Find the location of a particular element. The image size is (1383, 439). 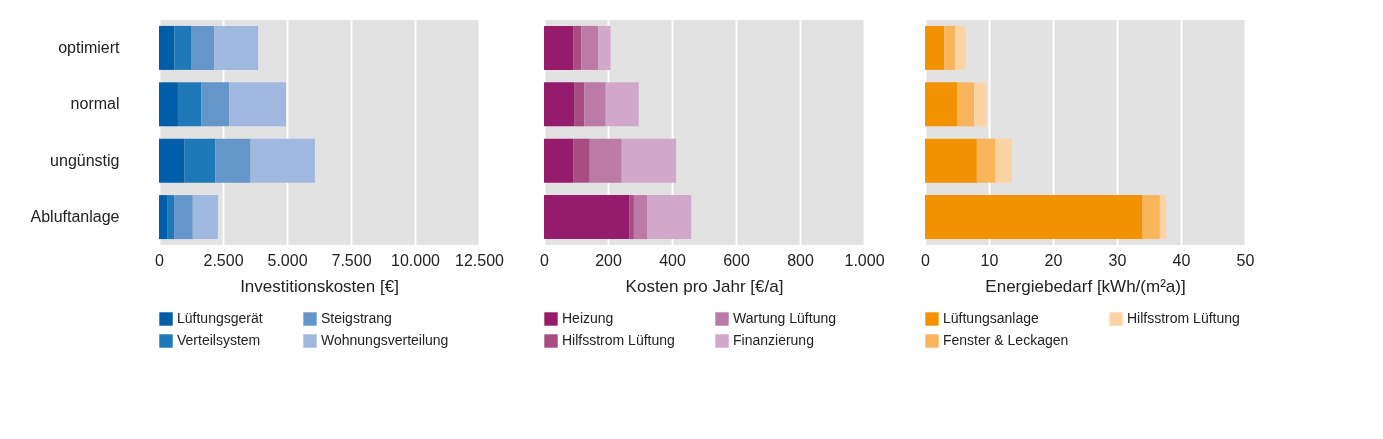

legend-label: Heizung is located at coordinates (588, 318).